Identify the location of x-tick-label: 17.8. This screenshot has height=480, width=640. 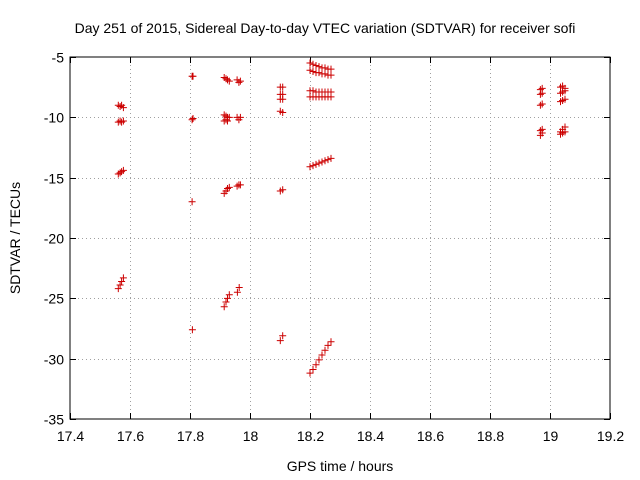
(190, 436).